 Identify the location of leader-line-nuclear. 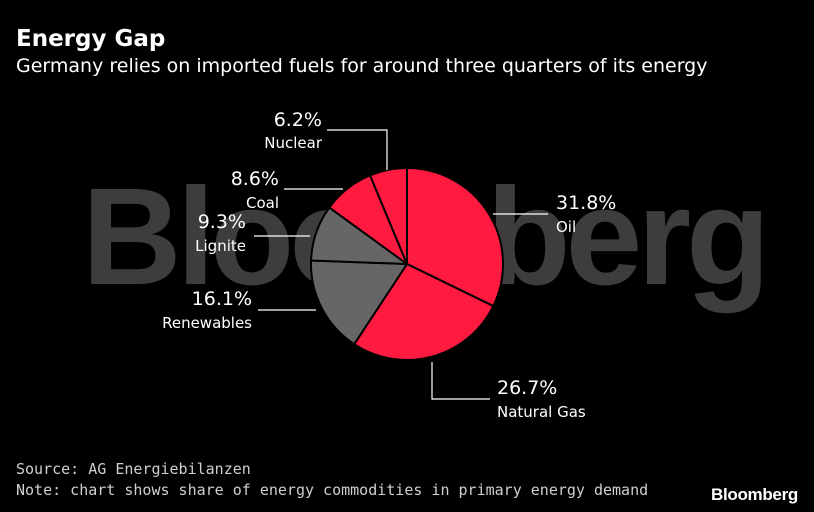
(357, 149).